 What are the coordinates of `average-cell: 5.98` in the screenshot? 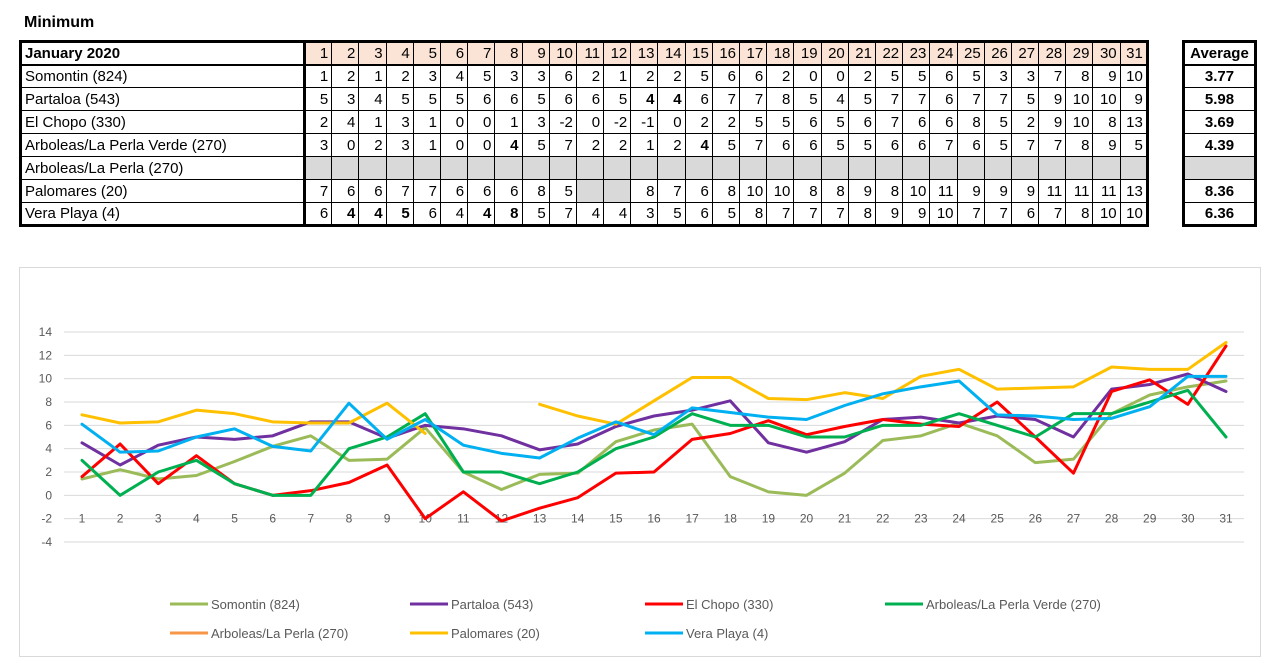 It's located at (1219, 99).